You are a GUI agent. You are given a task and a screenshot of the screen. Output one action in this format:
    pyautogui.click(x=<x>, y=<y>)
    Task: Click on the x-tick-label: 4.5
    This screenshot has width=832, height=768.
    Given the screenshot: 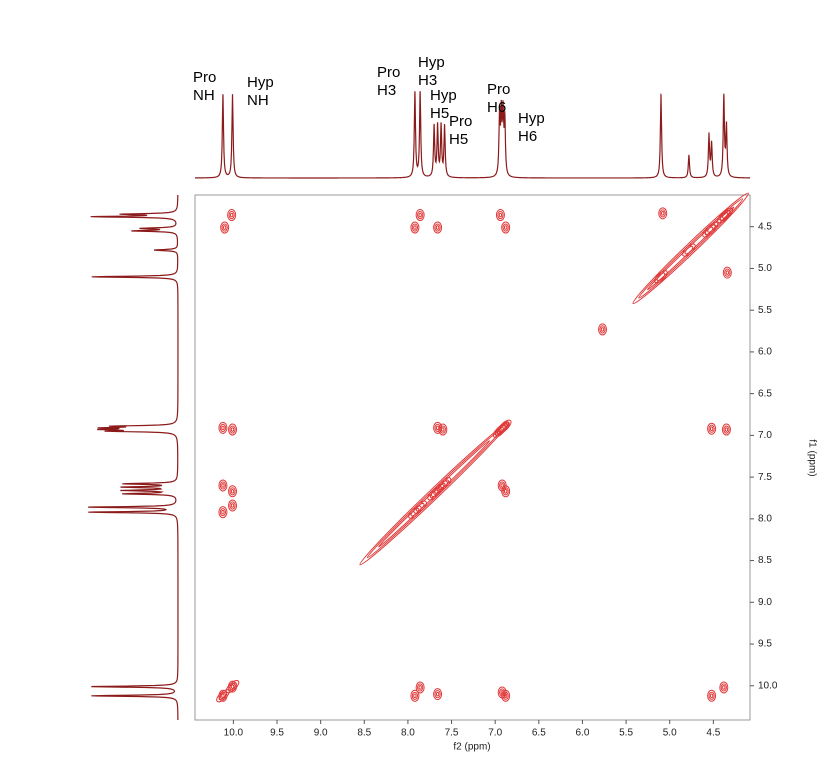 What is the action you would take?
    pyautogui.click(x=713, y=733)
    